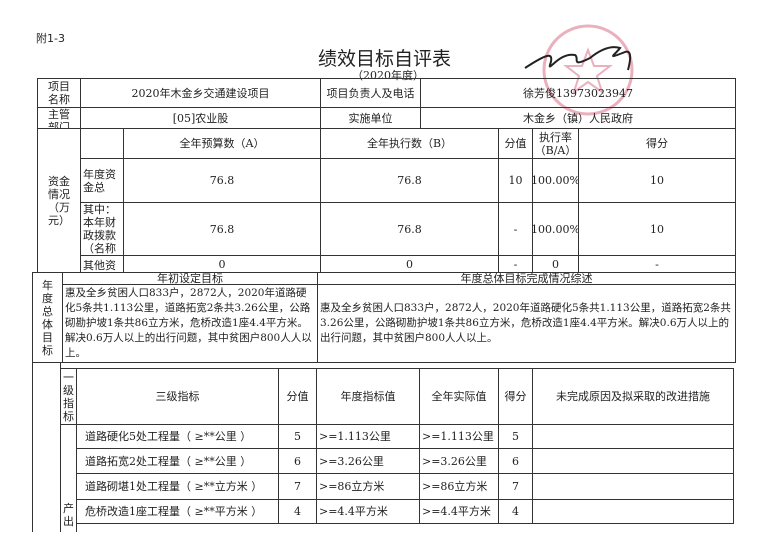  Describe the element at coordinates (102, 264) in the screenshot. I see `funds-row-label: 其他资` at that location.